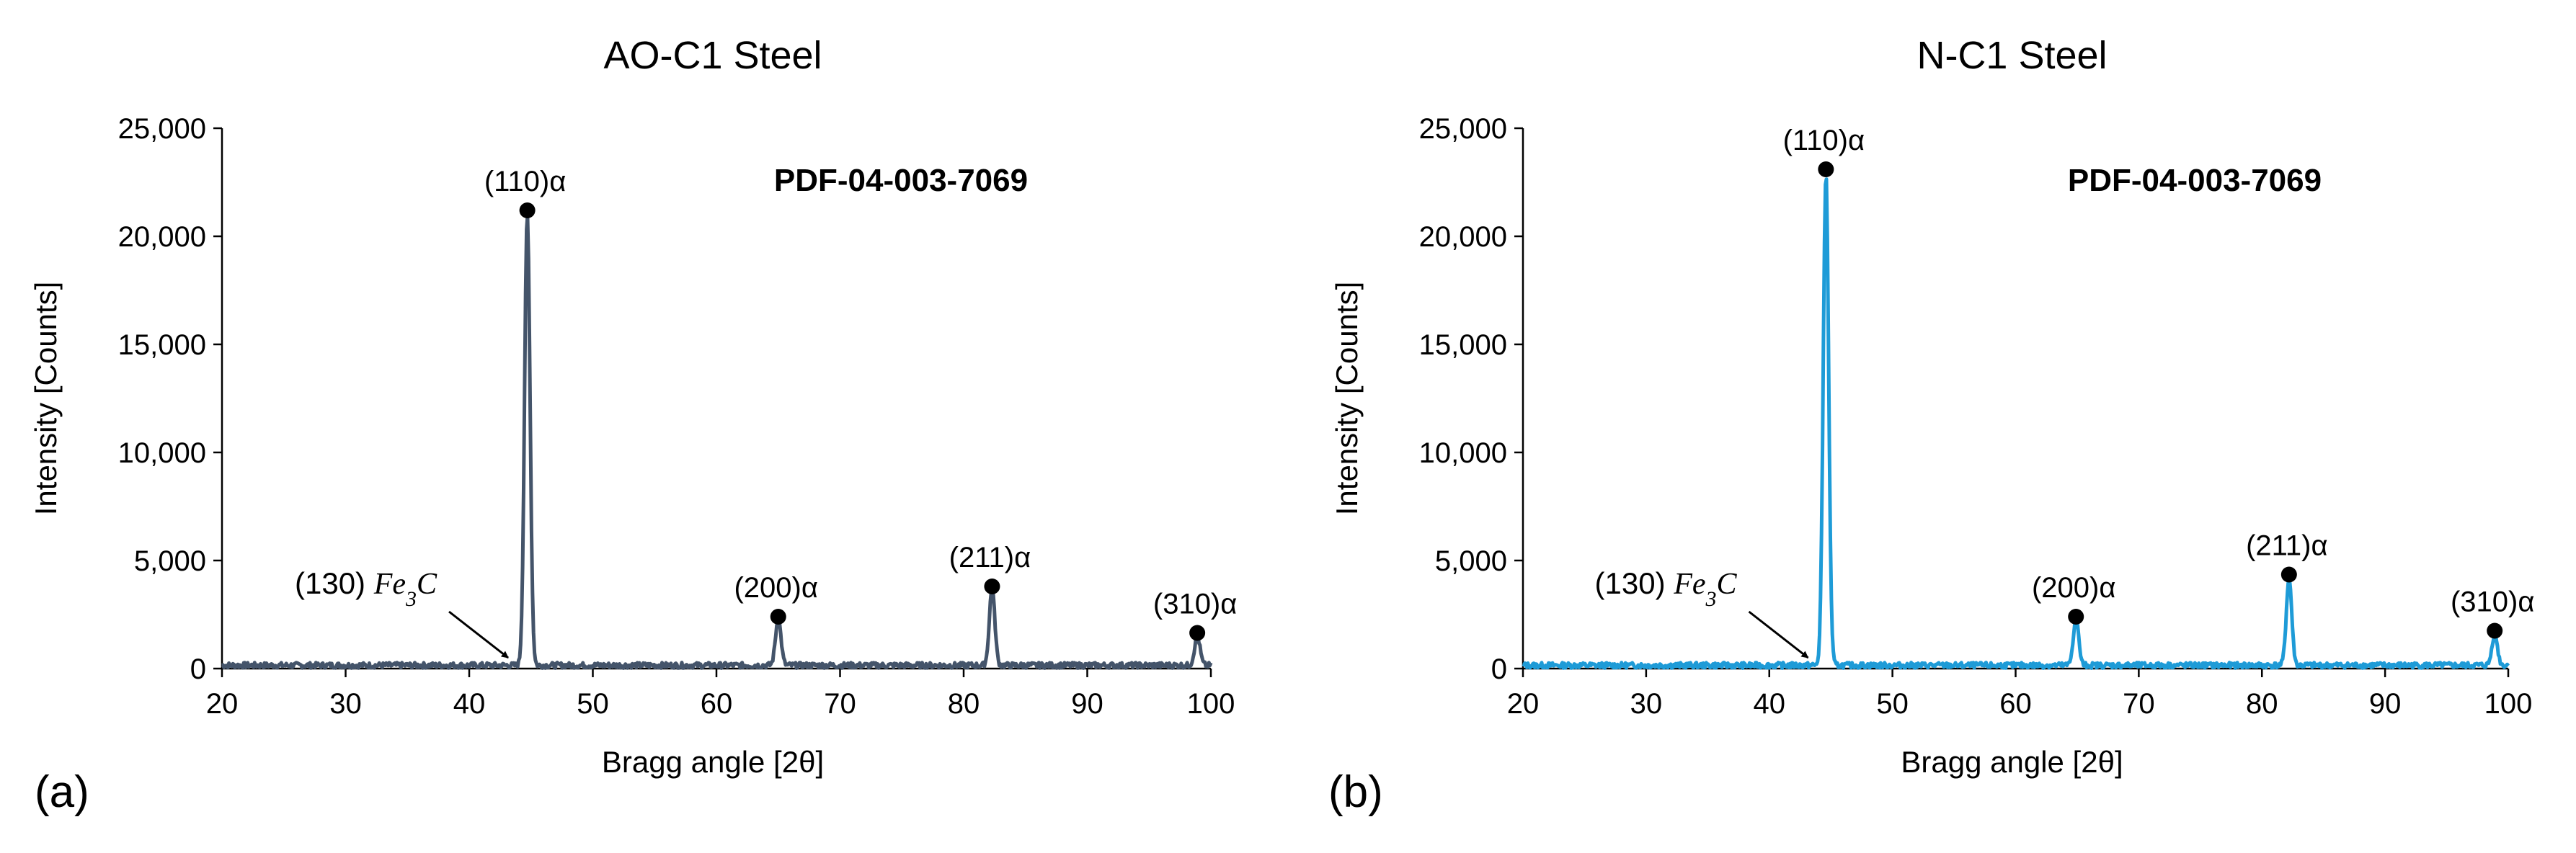 Image resolution: width=2576 pixels, height=853 pixels. I want to click on chart-title: N-C1 Steel, so click(2012, 55).